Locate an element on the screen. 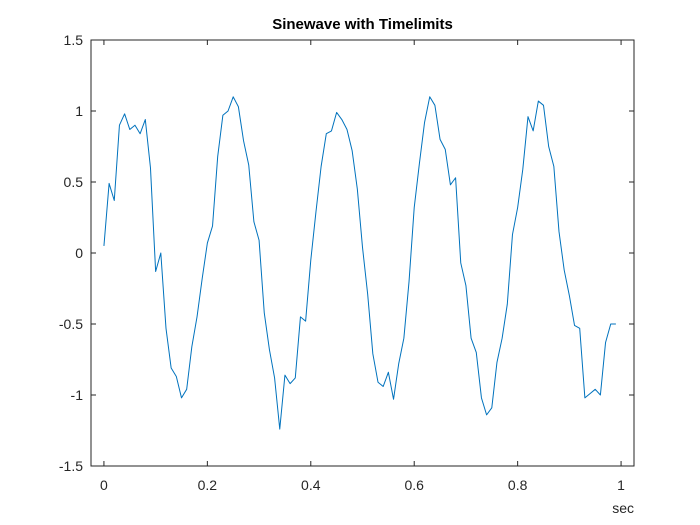 The width and height of the screenshot is (700, 525). x-tick-label: 1 is located at coordinates (621, 485).